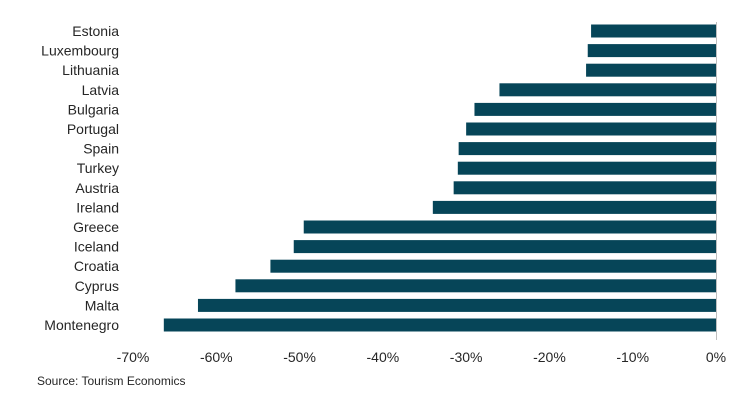 The width and height of the screenshot is (755, 400). What do you see at coordinates (591, 129) in the screenshot?
I see `bar-portugal` at bounding box center [591, 129].